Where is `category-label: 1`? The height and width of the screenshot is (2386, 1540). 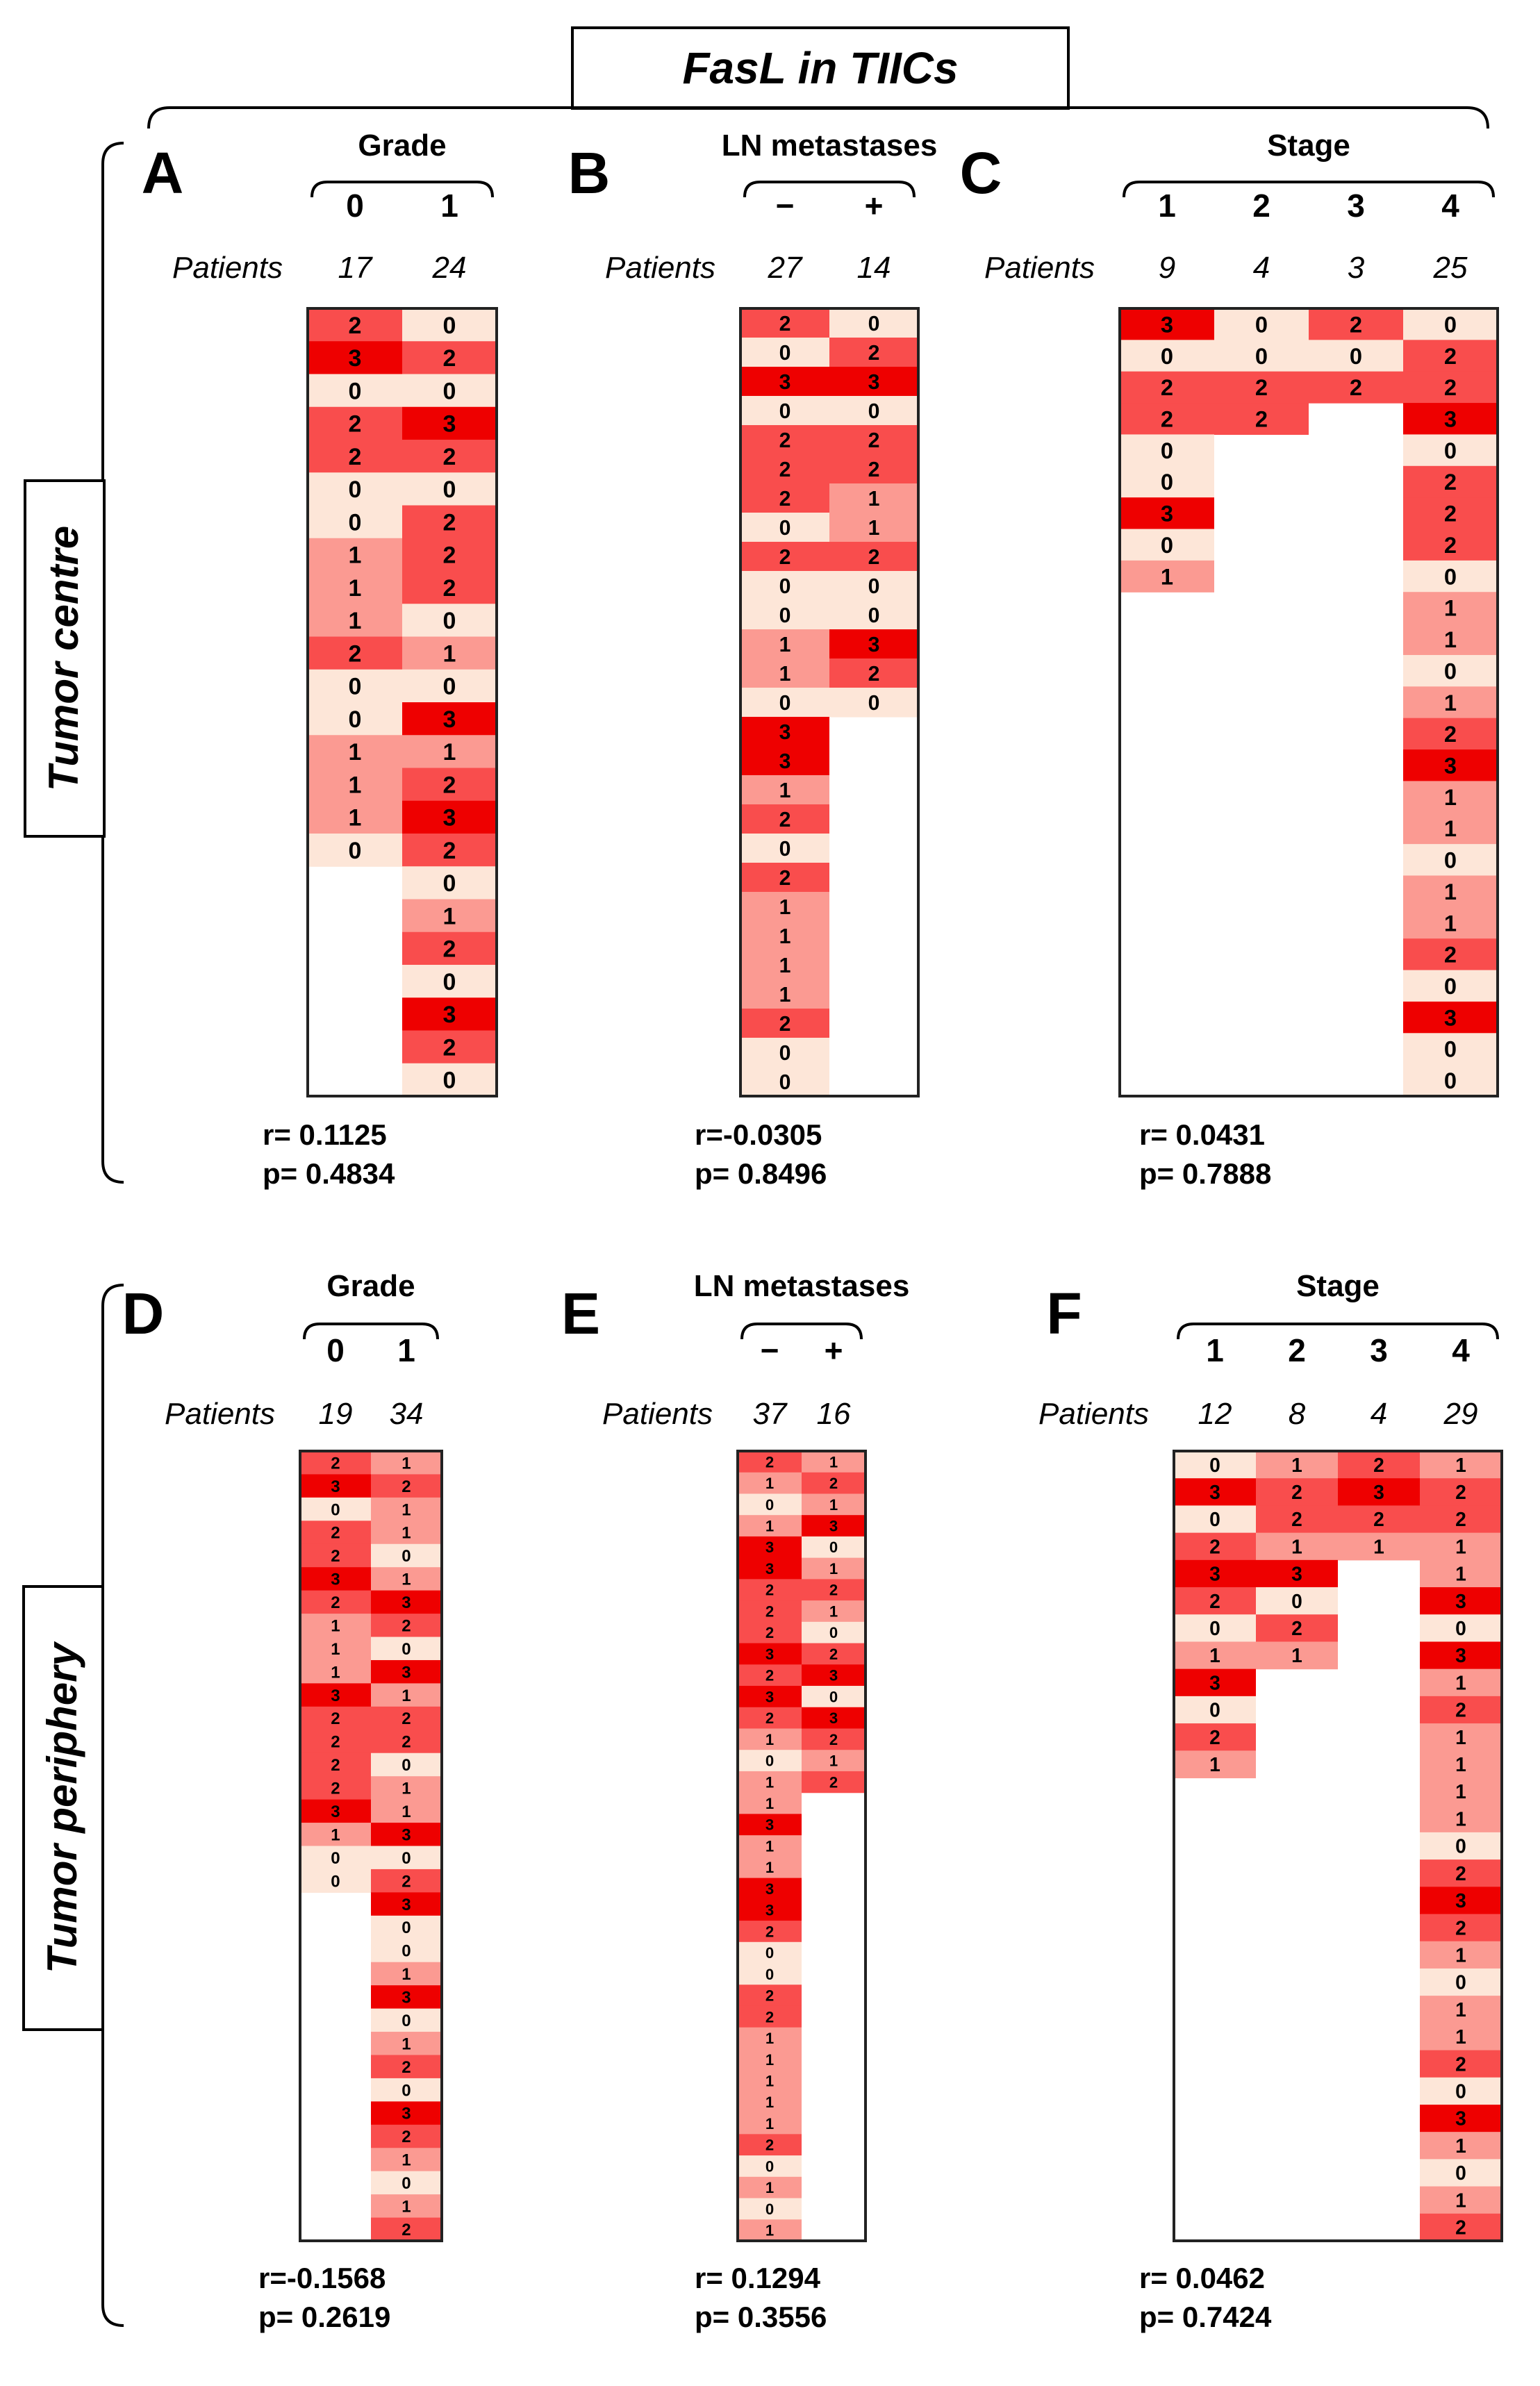
category-label: 1 is located at coordinates (1167, 206).